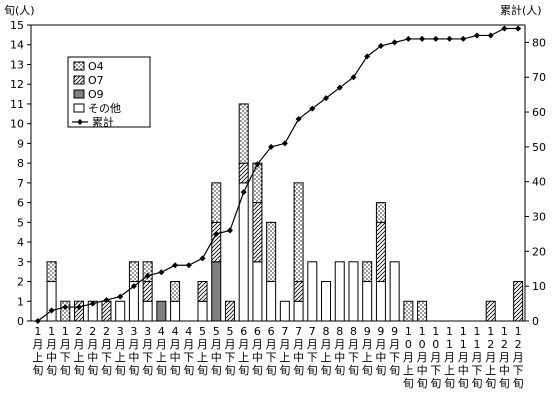 This screenshot has width=560, height=400. Describe the element at coordinates (20, 321) in the screenshot. I see `y-left-tick-label: 0` at that location.